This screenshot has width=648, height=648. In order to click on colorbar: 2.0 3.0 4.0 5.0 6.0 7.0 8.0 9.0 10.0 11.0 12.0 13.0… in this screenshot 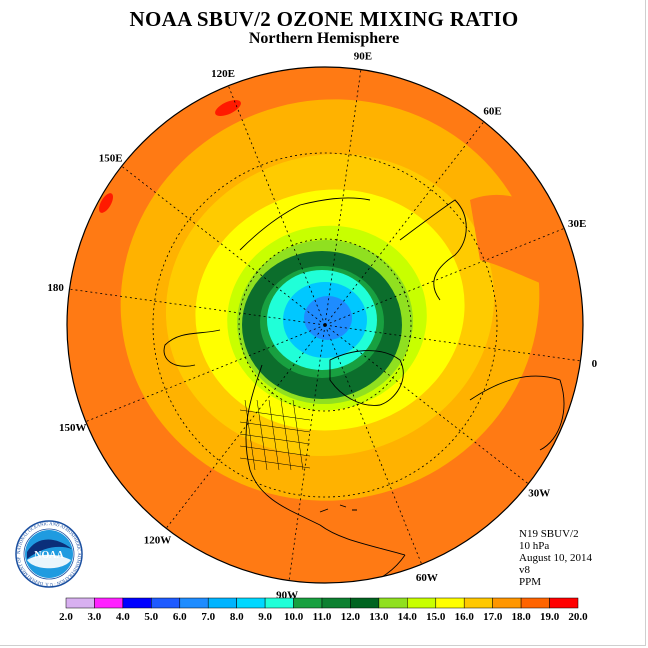, I will do `click(323, 610)`.